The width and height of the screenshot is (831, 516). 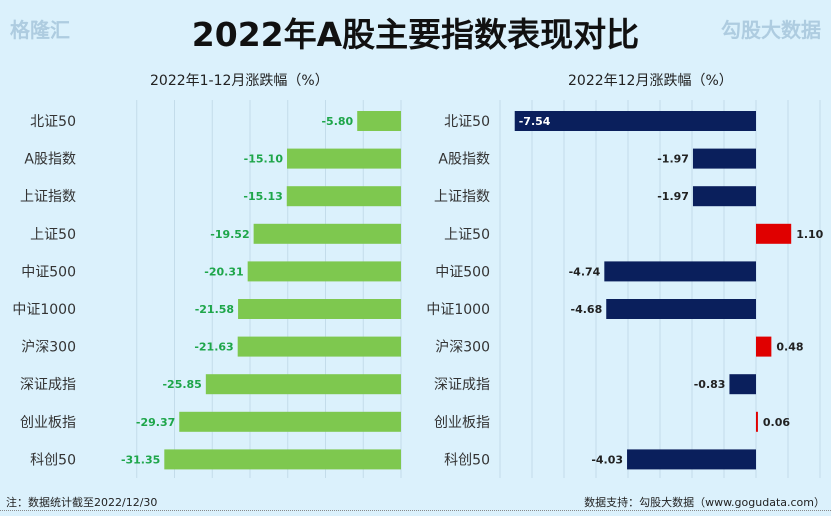 What do you see at coordinates (155, 422) in the screenshot?
I see `data-label: -29.37` at bounding box center [155, 422].